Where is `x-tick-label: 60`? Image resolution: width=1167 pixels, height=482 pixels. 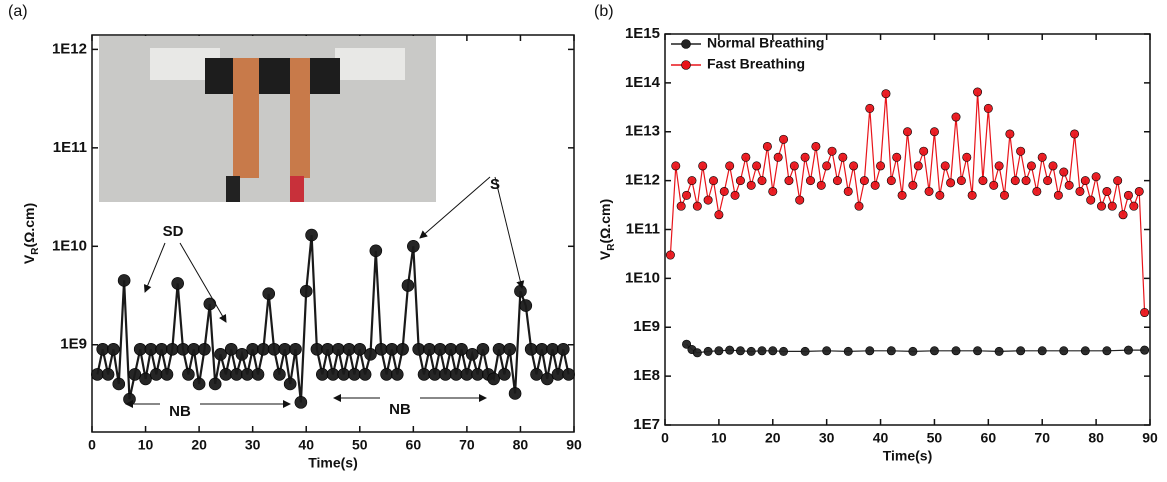 x-tick-label: 60 is located at coordinates (989, 438).